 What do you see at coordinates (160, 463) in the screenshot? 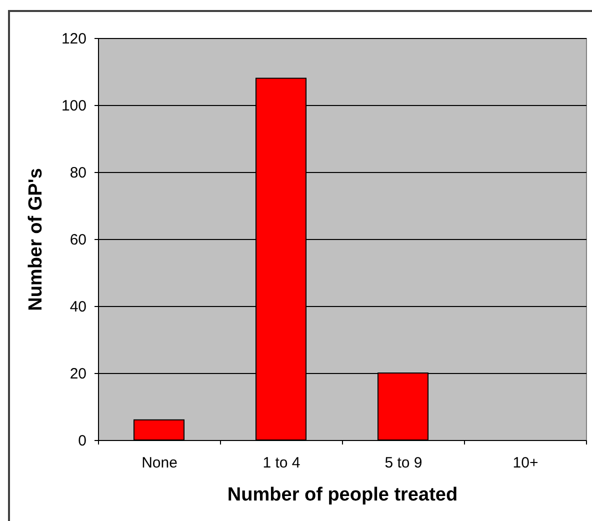
I see `x-tick-label: None` at bounding box center [160, 463].